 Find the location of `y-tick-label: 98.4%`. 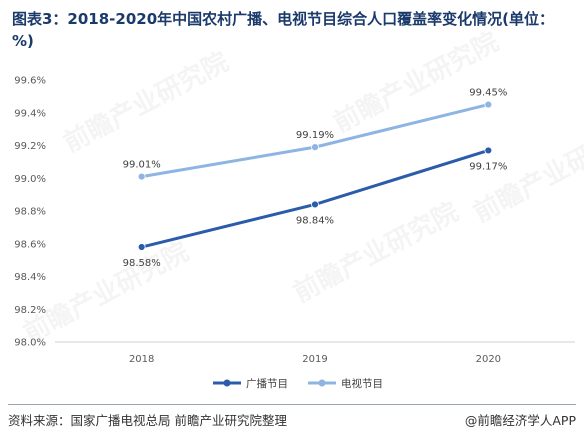

y-tick-label: 98.4% is located at coordinates (30, 277).